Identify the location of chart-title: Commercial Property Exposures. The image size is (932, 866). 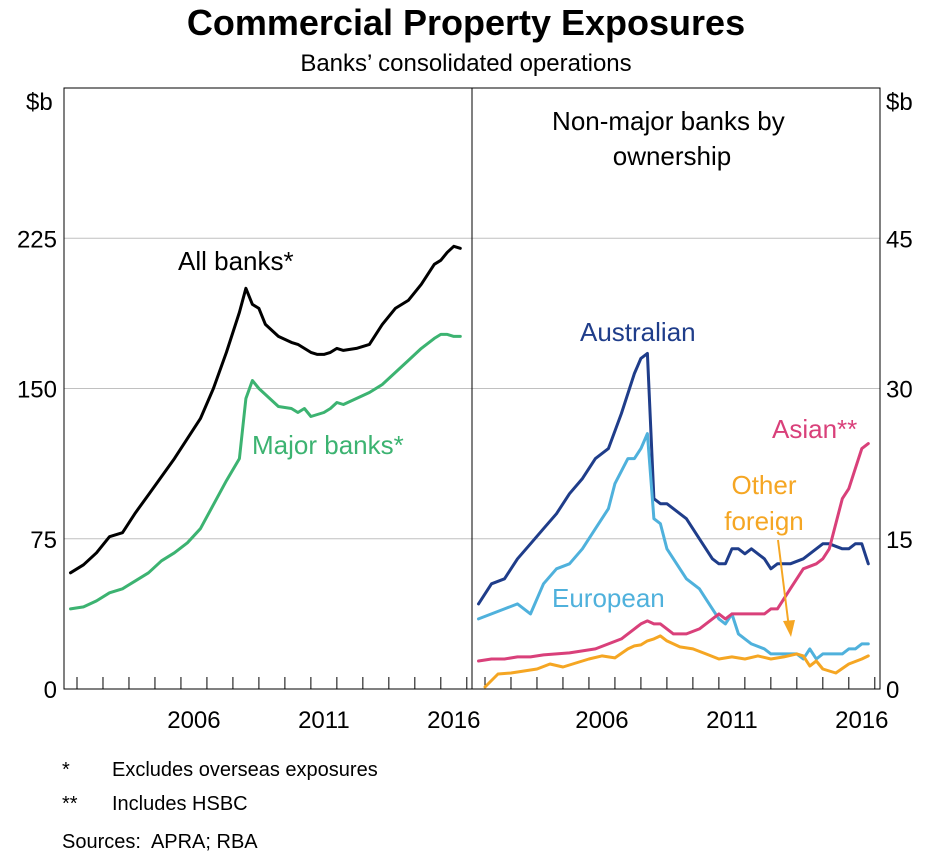
(466, 22).